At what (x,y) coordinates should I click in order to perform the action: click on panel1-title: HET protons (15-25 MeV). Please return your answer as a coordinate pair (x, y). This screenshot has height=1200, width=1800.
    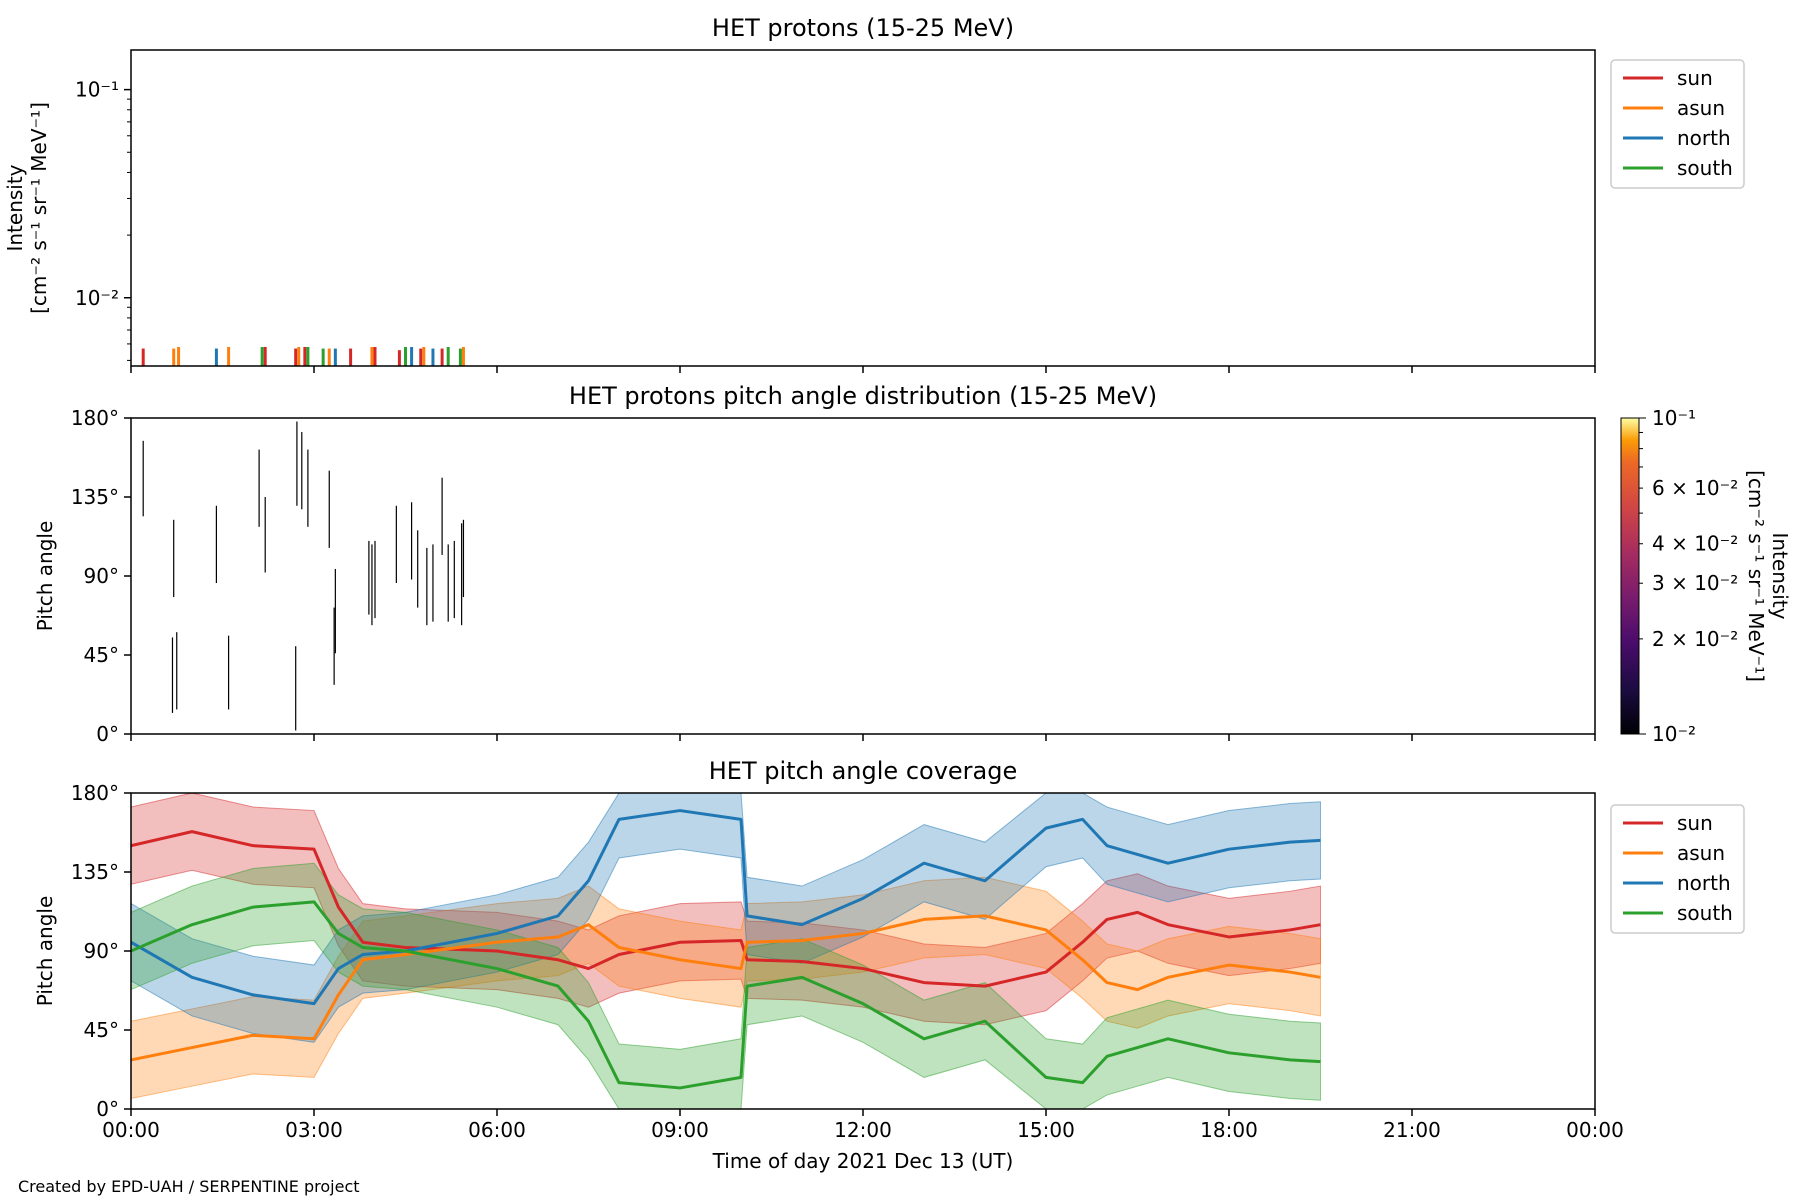
    Looking at the image, I should click on (863, 28).